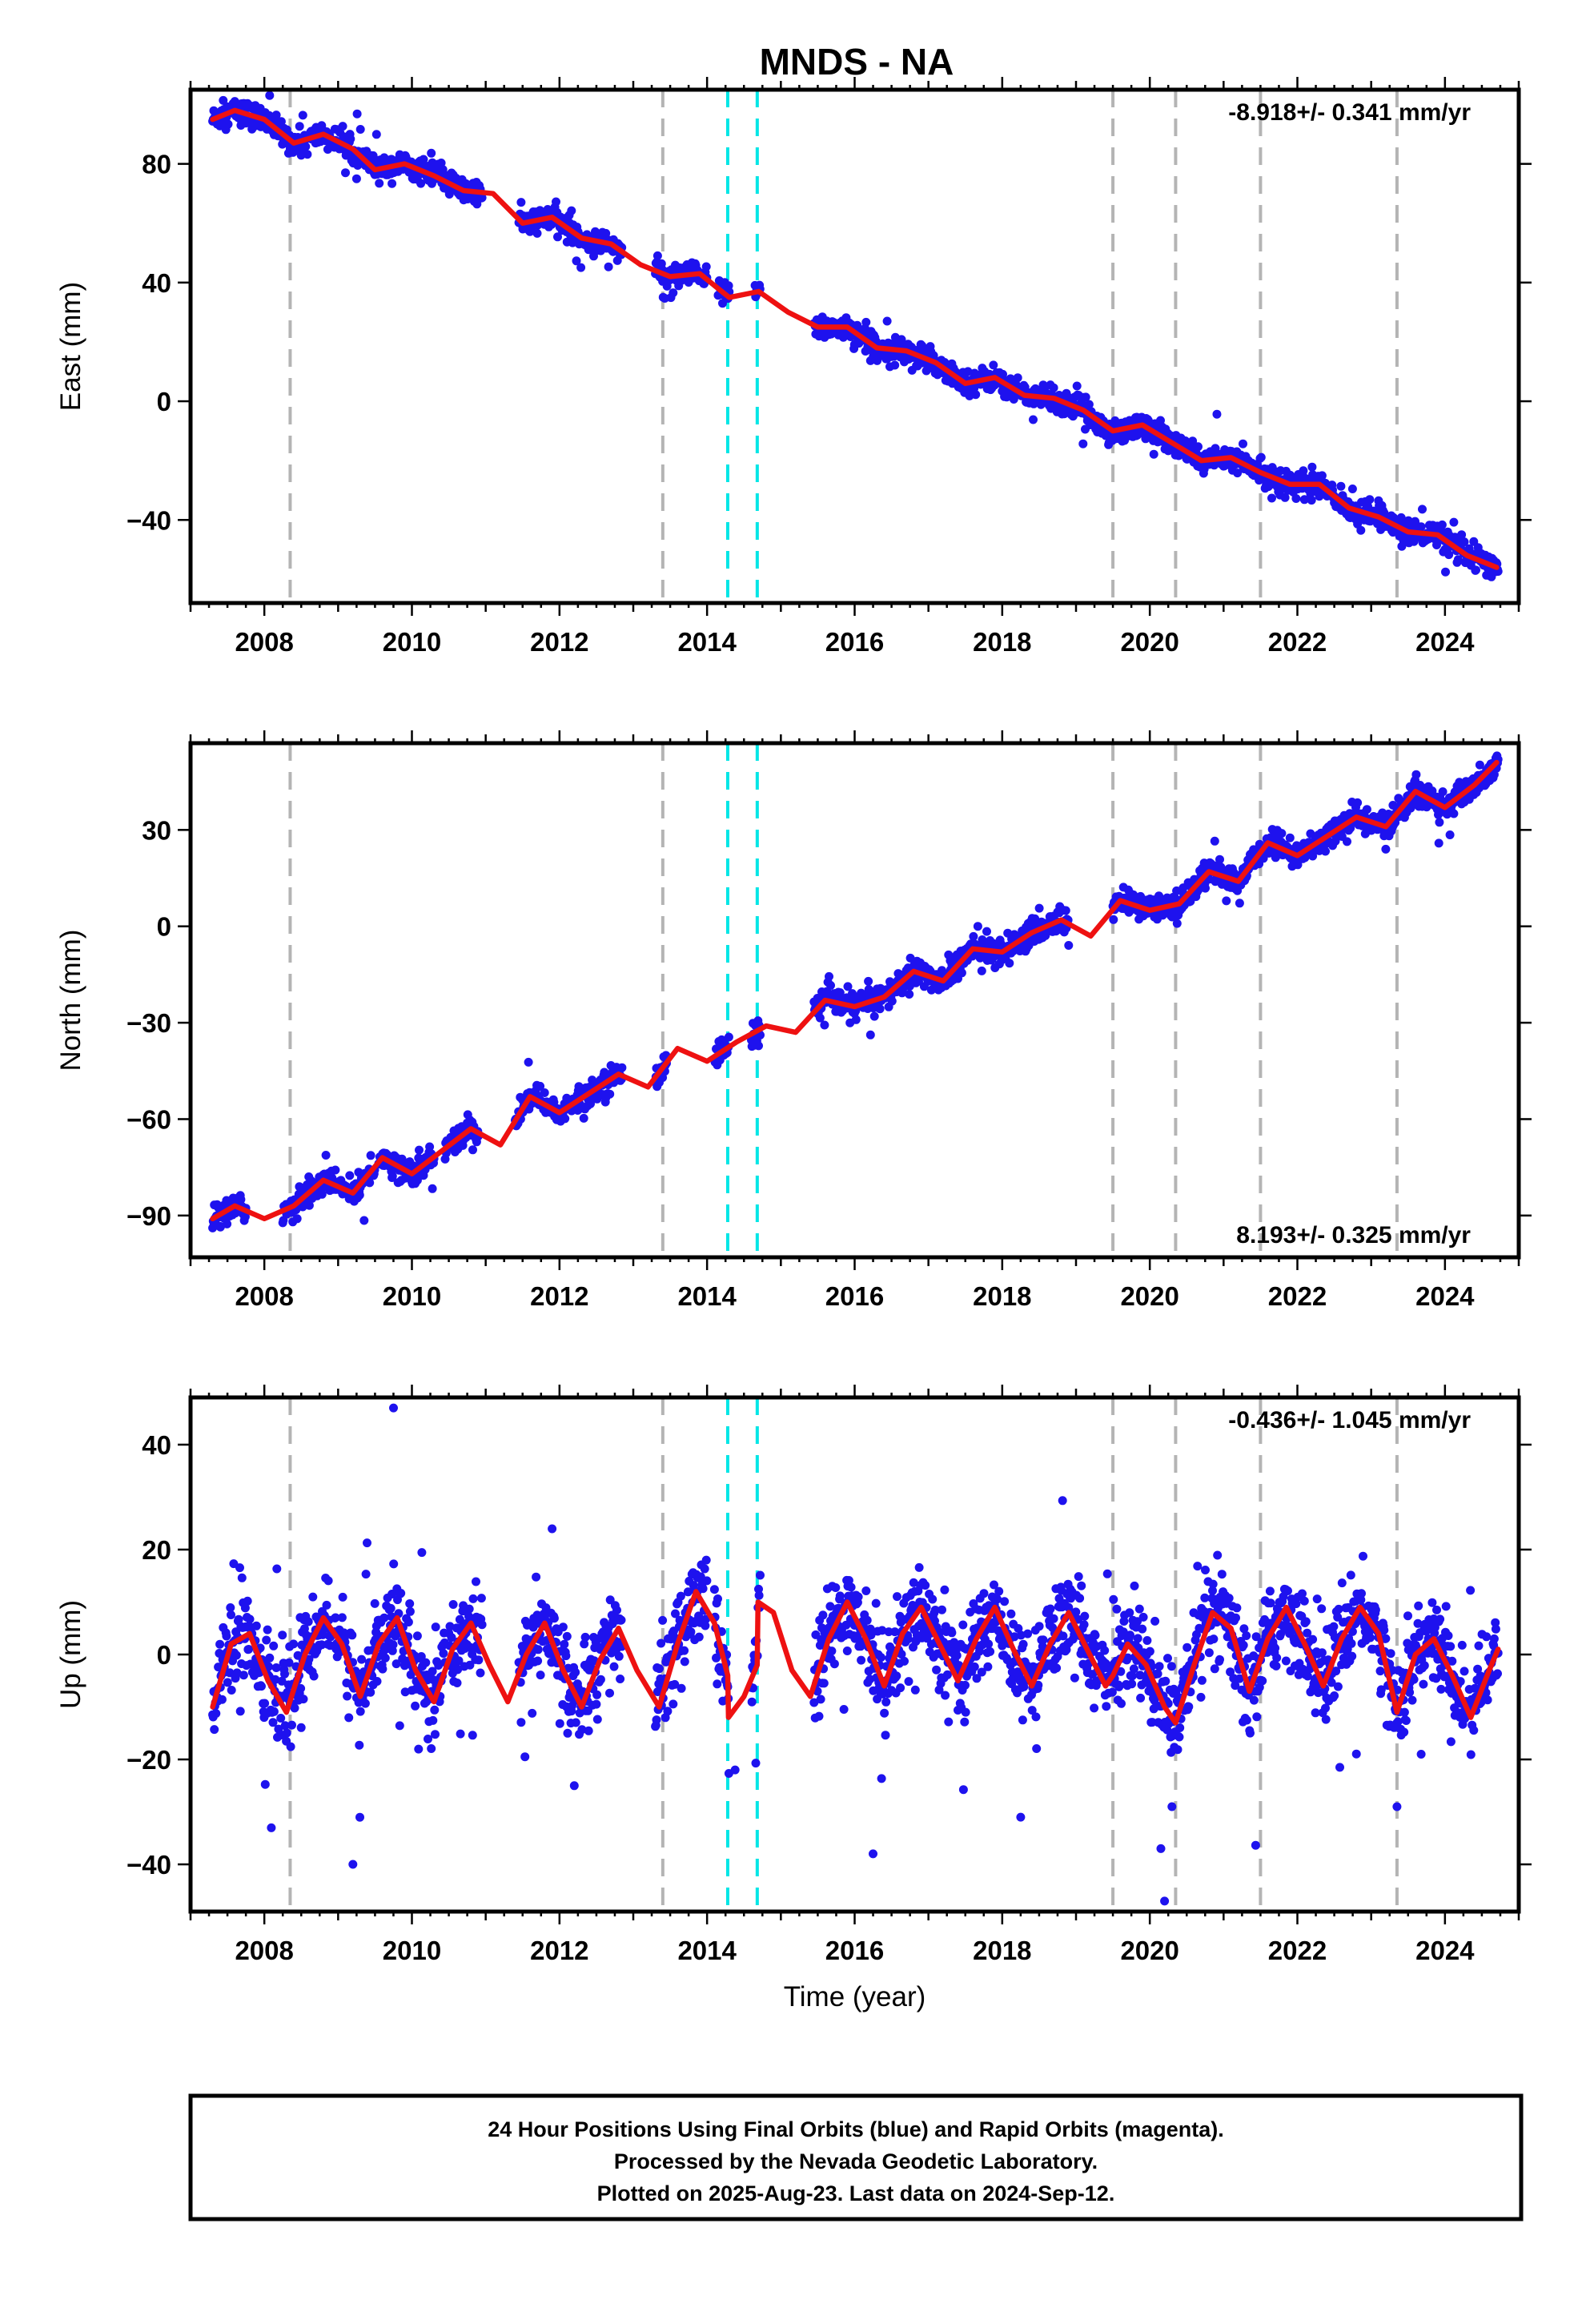 Image resolution: width=1582 pixels, height=2324 pixels. What do you see at coordinates (148, 1119) in the screenshot?
I see `y-tick-label: −60` at bounding box center [148, 1119].